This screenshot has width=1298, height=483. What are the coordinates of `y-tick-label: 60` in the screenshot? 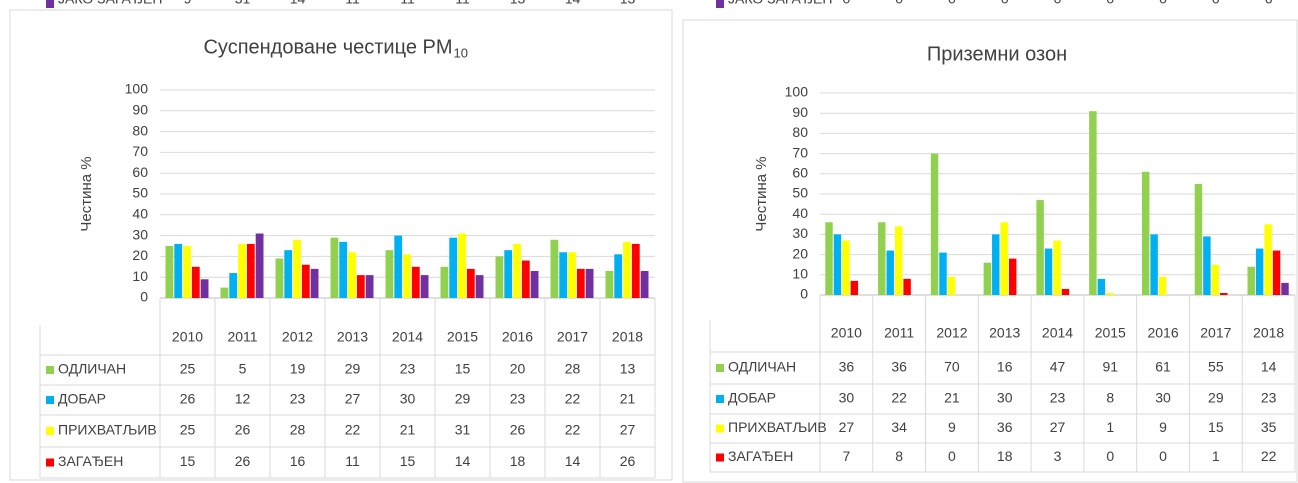 It's located at (800, 173).